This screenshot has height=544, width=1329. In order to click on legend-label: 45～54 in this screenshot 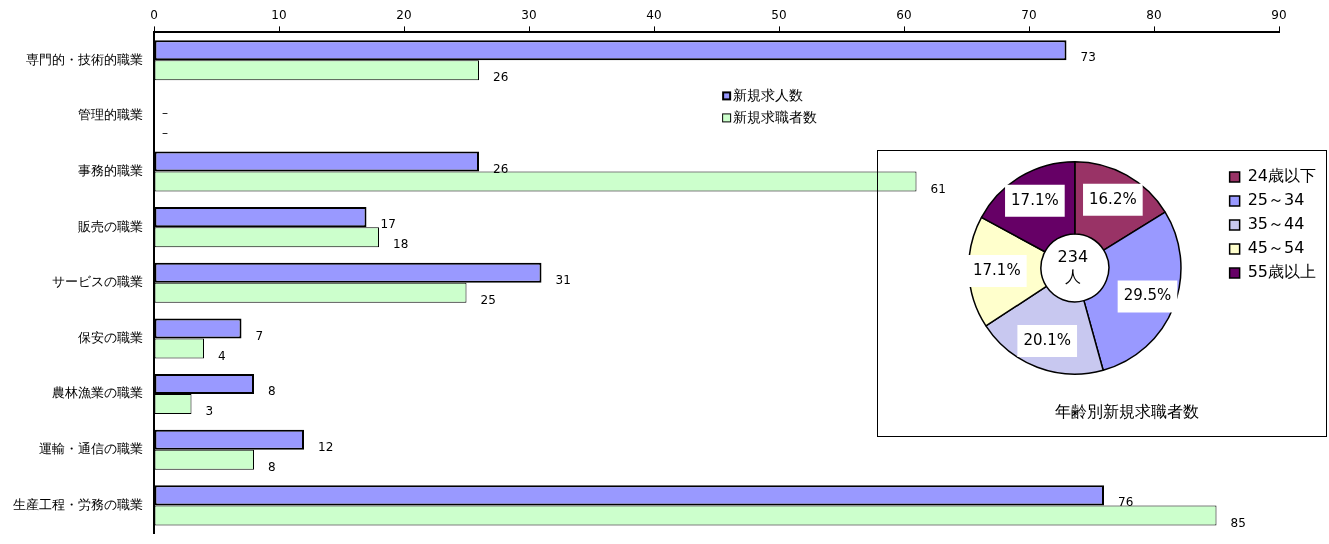, I will do `click(1276, 248)`.